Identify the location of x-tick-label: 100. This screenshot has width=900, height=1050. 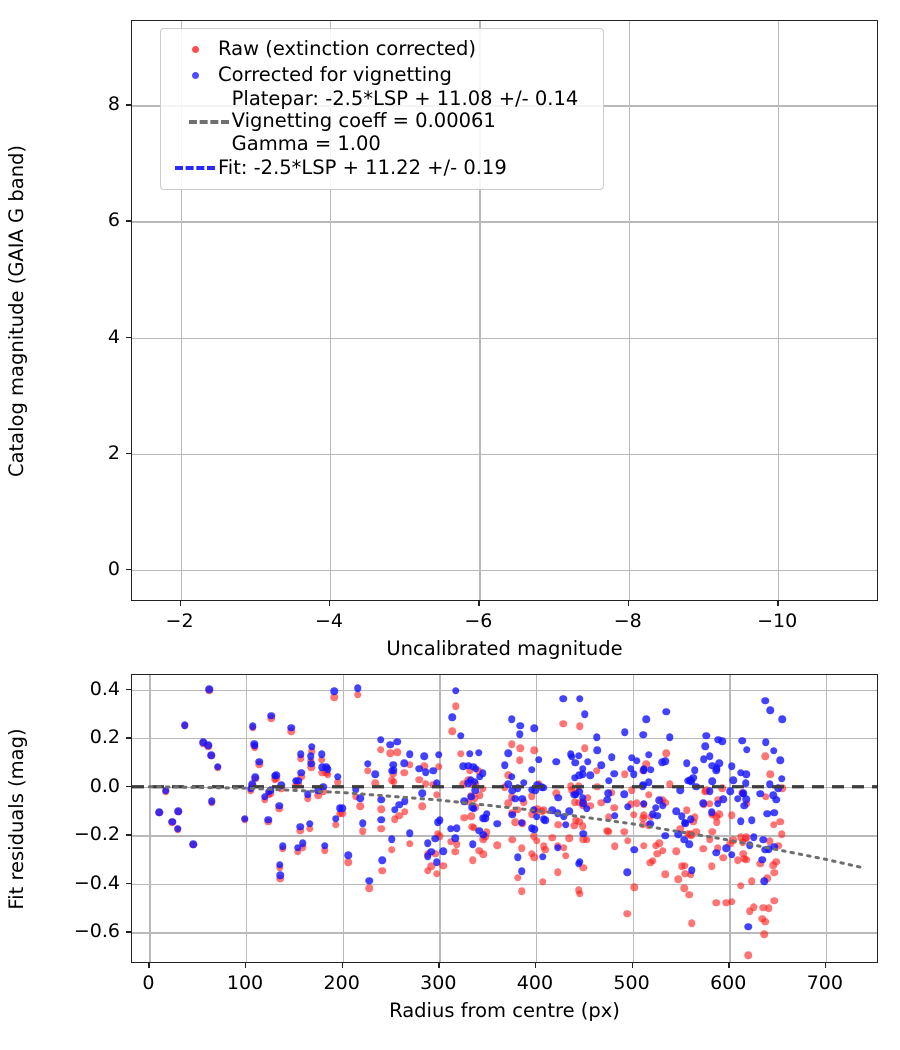
(245, 983).